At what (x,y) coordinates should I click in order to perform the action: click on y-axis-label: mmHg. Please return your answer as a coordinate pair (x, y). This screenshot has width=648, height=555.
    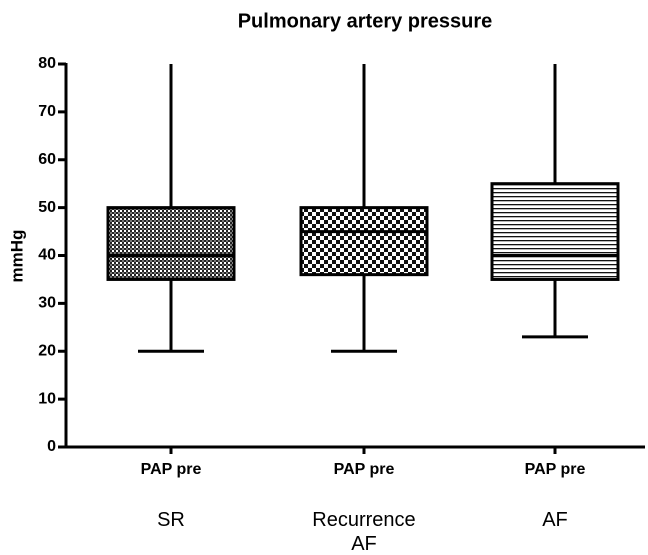
    Looking at the image, I should click on (16, 256).